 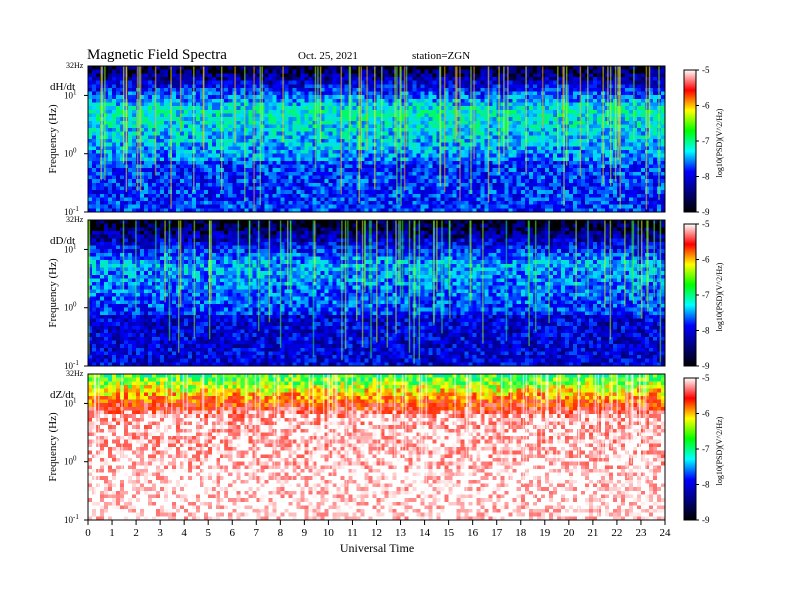 What do you see at coordinates (62, 241) in the screenshot?
I see `component-label: dD/dt` at bounding box center [62, 241].